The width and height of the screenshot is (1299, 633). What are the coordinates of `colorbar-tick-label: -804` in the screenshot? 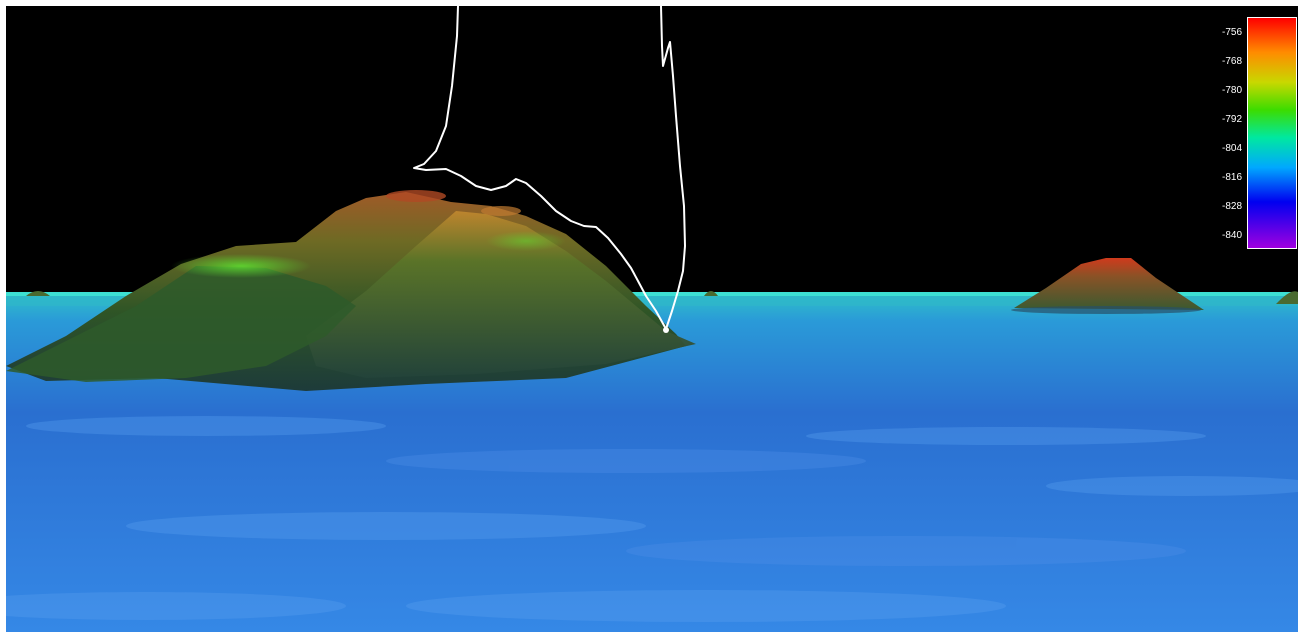 It's located at (1231, 148).